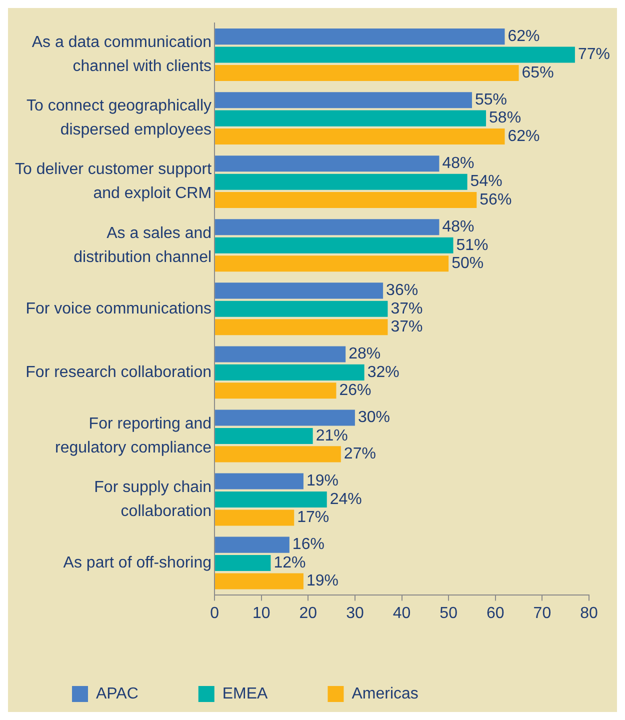 Image resolution: width=625 pixels, height=720 pixels. Describe the element at coordinates (385, 693) in the screenshot. I see `legend-label: Americas` at that location.